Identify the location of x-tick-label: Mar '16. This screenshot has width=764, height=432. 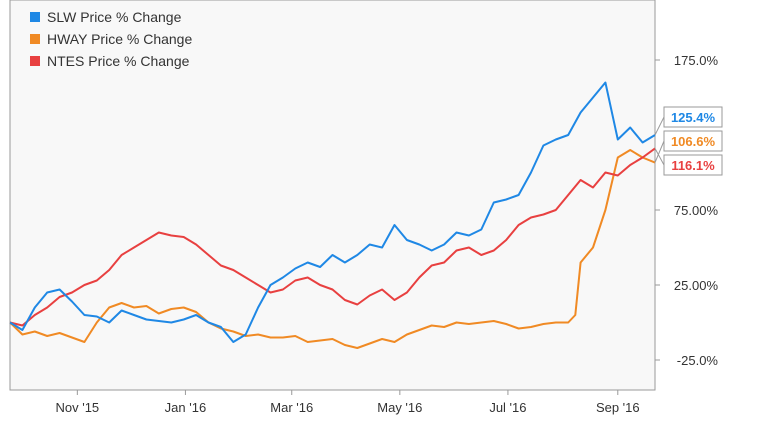
(291, 407).